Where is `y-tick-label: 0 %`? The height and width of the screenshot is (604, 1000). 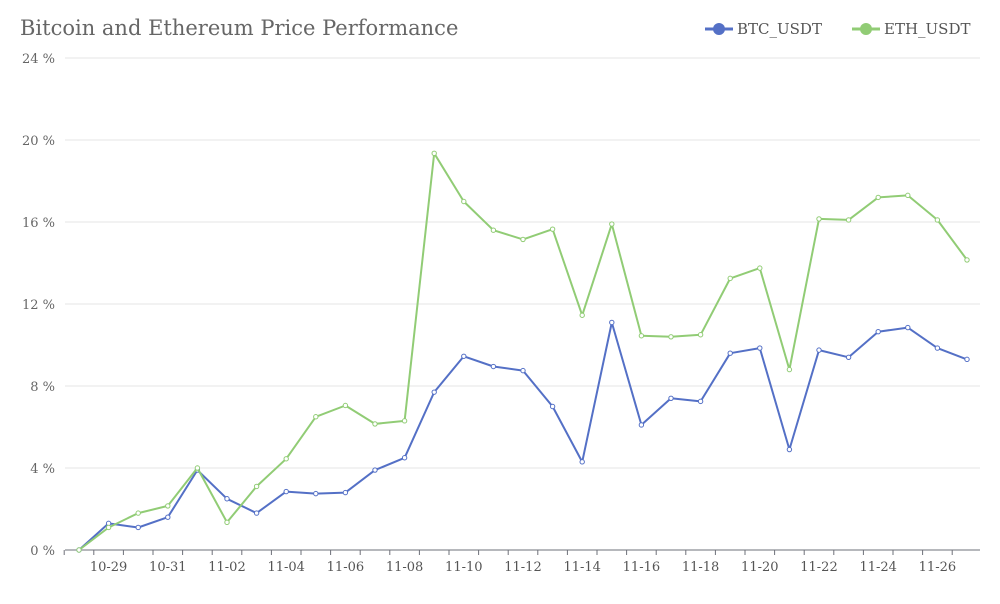 y-tick-label: 0 % is located at coordinates (42, 551).